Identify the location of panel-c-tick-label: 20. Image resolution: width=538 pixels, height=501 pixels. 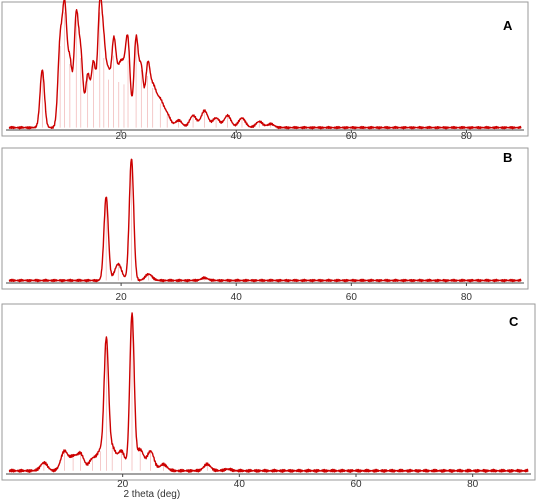
(123, 484).